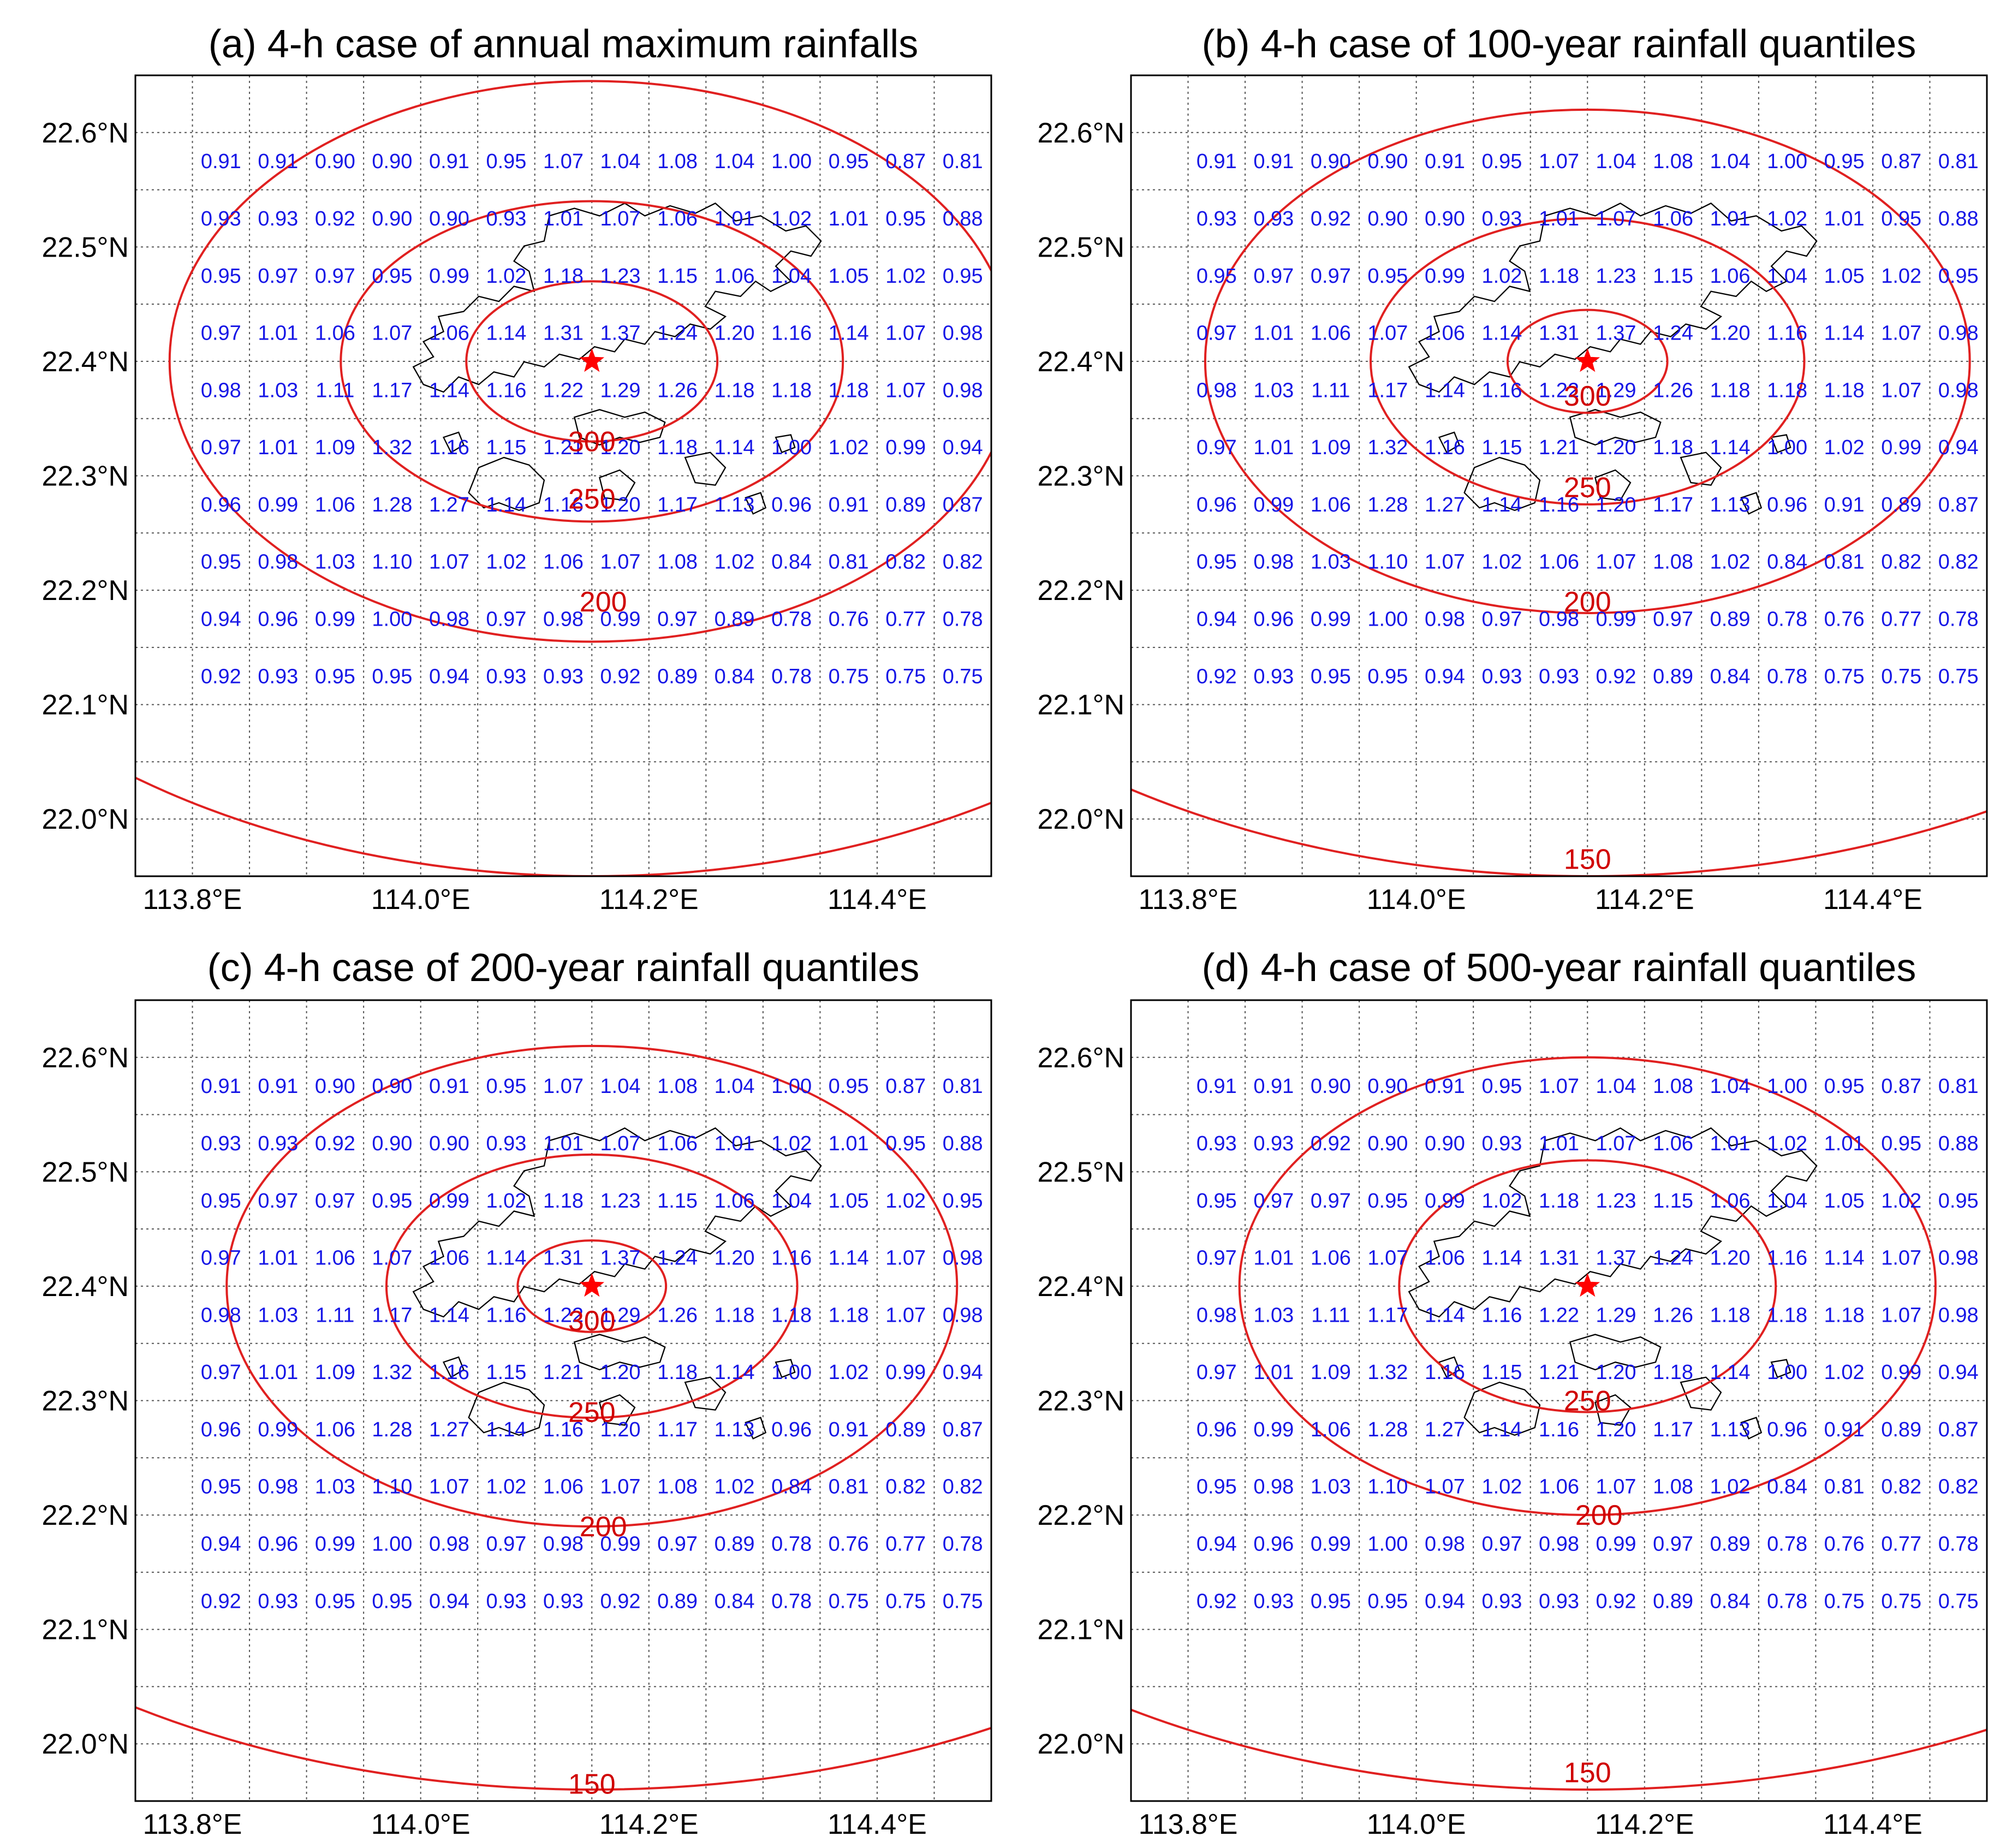 The width and height of the screenshot is (2012, 1848). What do you see at coordinates (85, 1287) in the screenshot?
I see `latitude-label: 22.4°N` at bounding box center [85, 1287].